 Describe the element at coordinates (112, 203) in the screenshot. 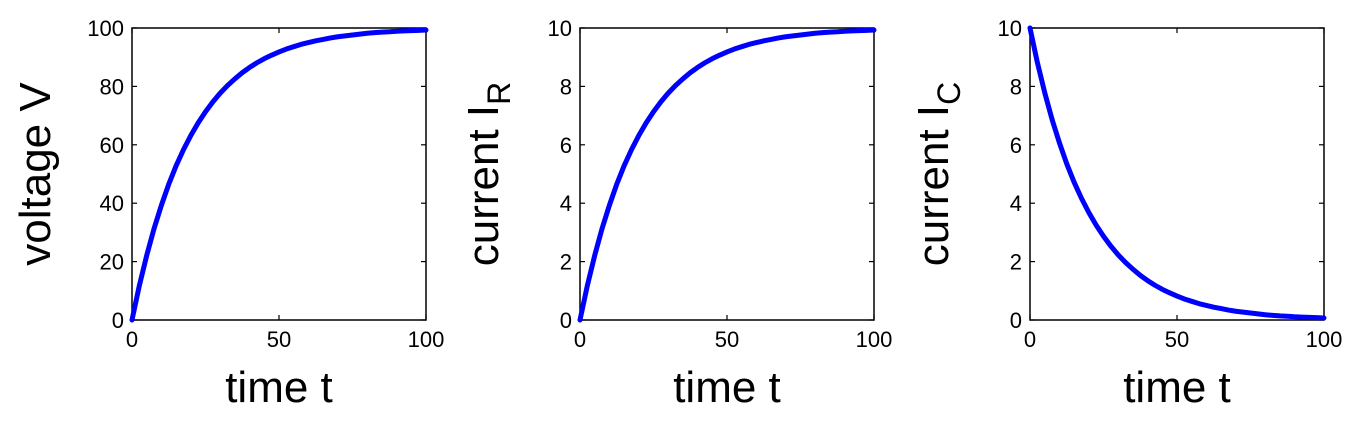

I see `y-tick-label: 40` at that location.